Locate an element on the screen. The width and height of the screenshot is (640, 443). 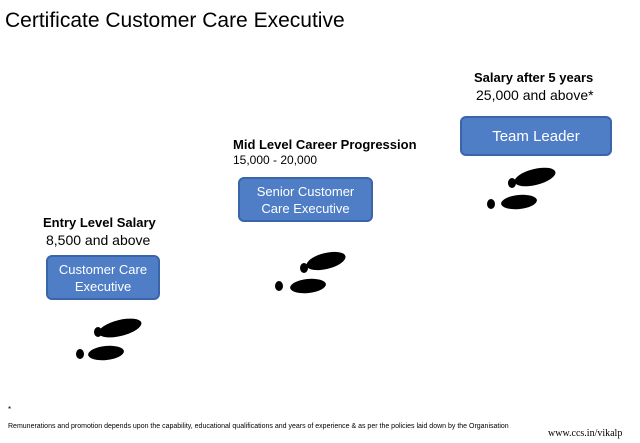
role-box-team-leader: Team Leader is located at coordinates (536, 136).